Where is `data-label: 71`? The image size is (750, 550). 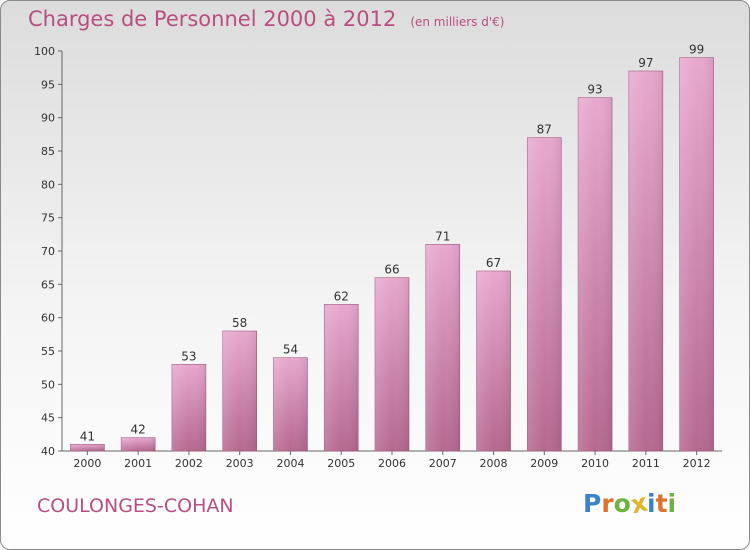
data-label: 71 is located at coordinates (442, 236).